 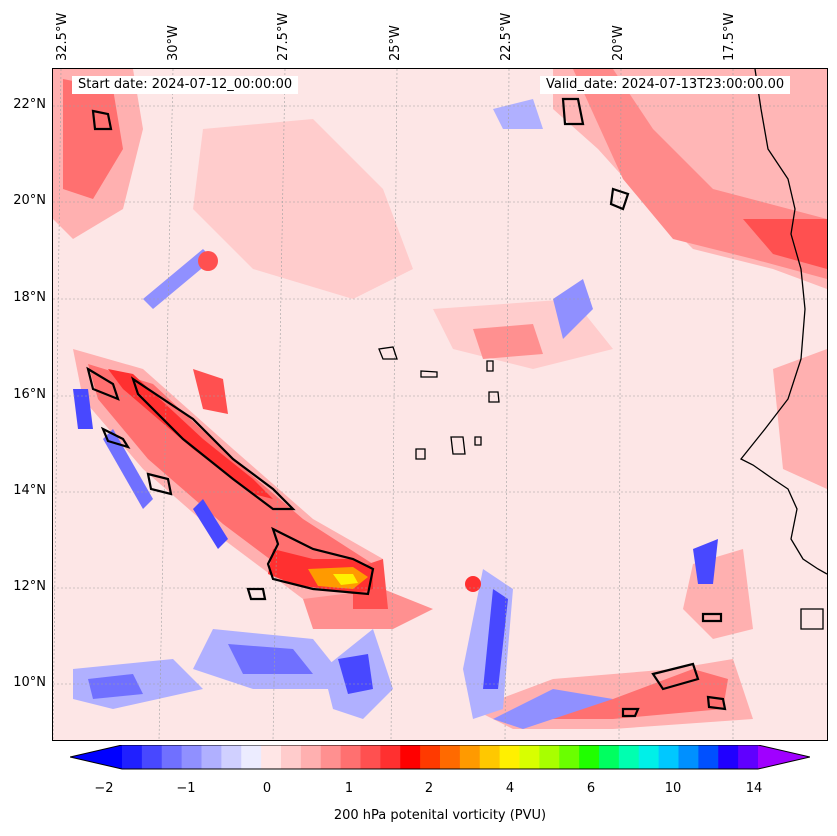 I want to click on lat-label-22n: 22°N, so click(x=29, y=104).